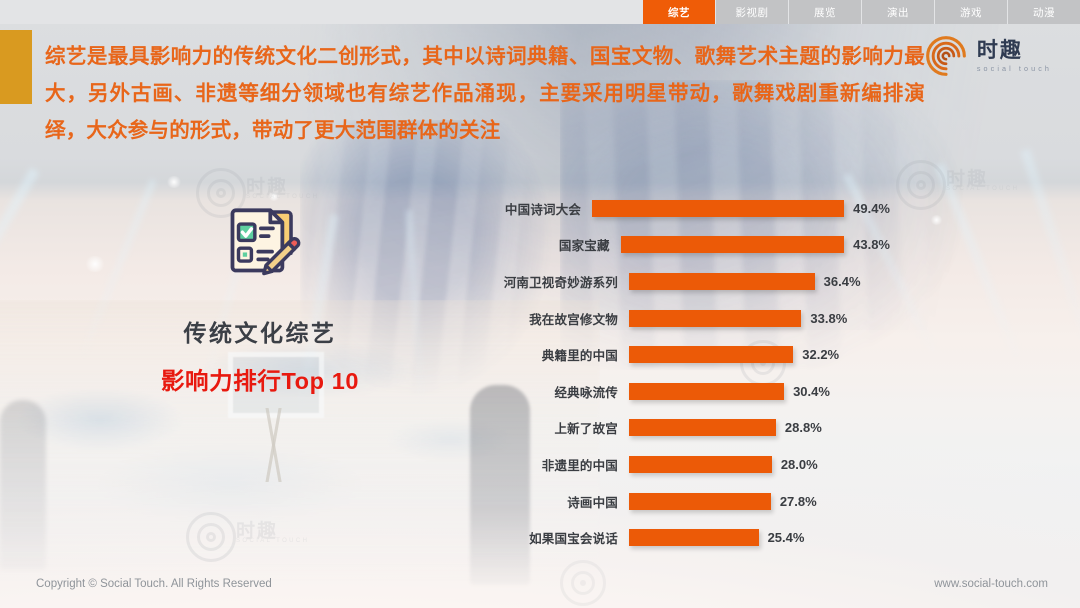  What do you see at coordinates (579, 356) in the screenshot?
I see `bar-category-label: 典籍里的中国` at bounding box center [579, 356].